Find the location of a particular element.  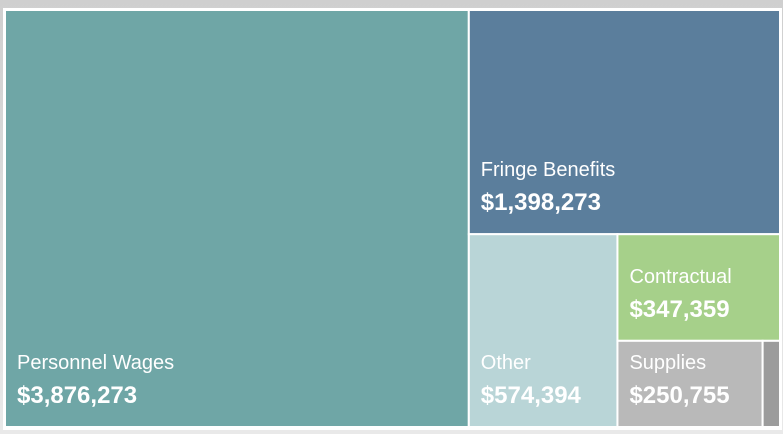

tile-value: $250,755 is located at coordinates (679, 395).